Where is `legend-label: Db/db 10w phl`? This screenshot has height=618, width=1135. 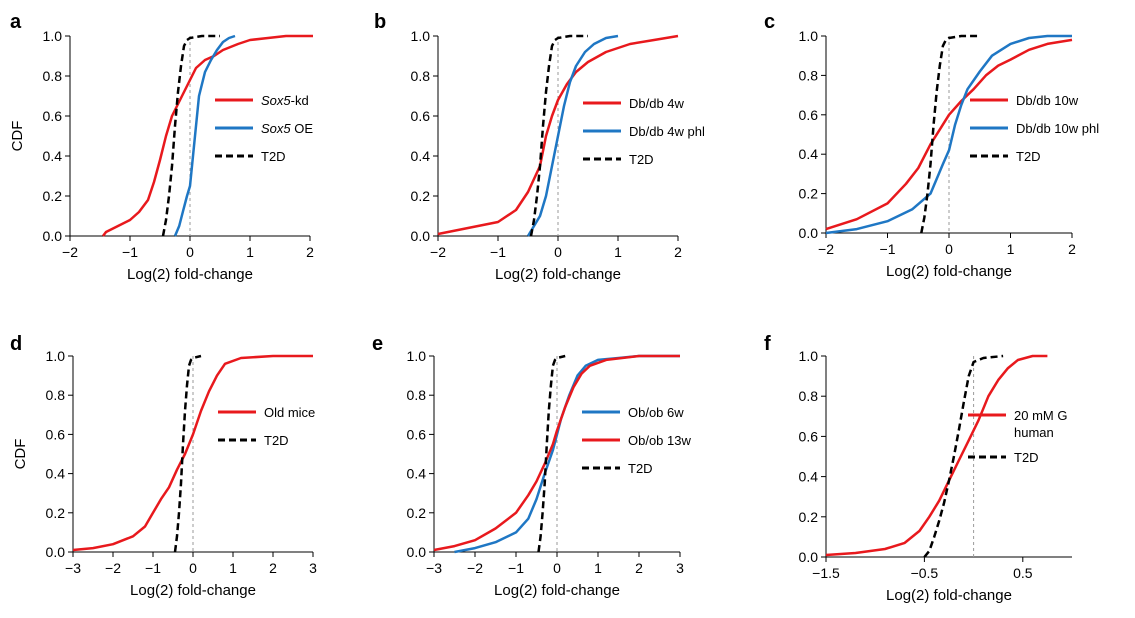 legend-label: Db/db 10w phl is located at coordinates (1057, 128).